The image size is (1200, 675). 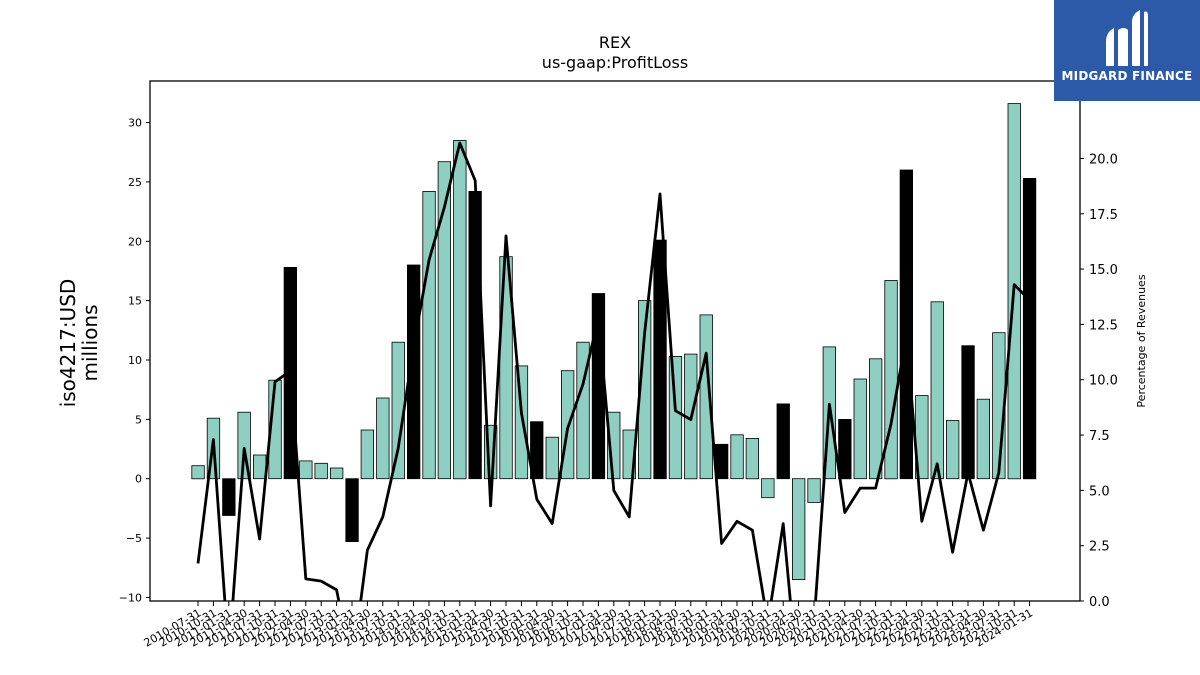 What do you see at coordinates (1141, 340) in the screenshot?
I see `y-axis-right-label: Percentage of Revenues` at bounding box center [1141, 340].